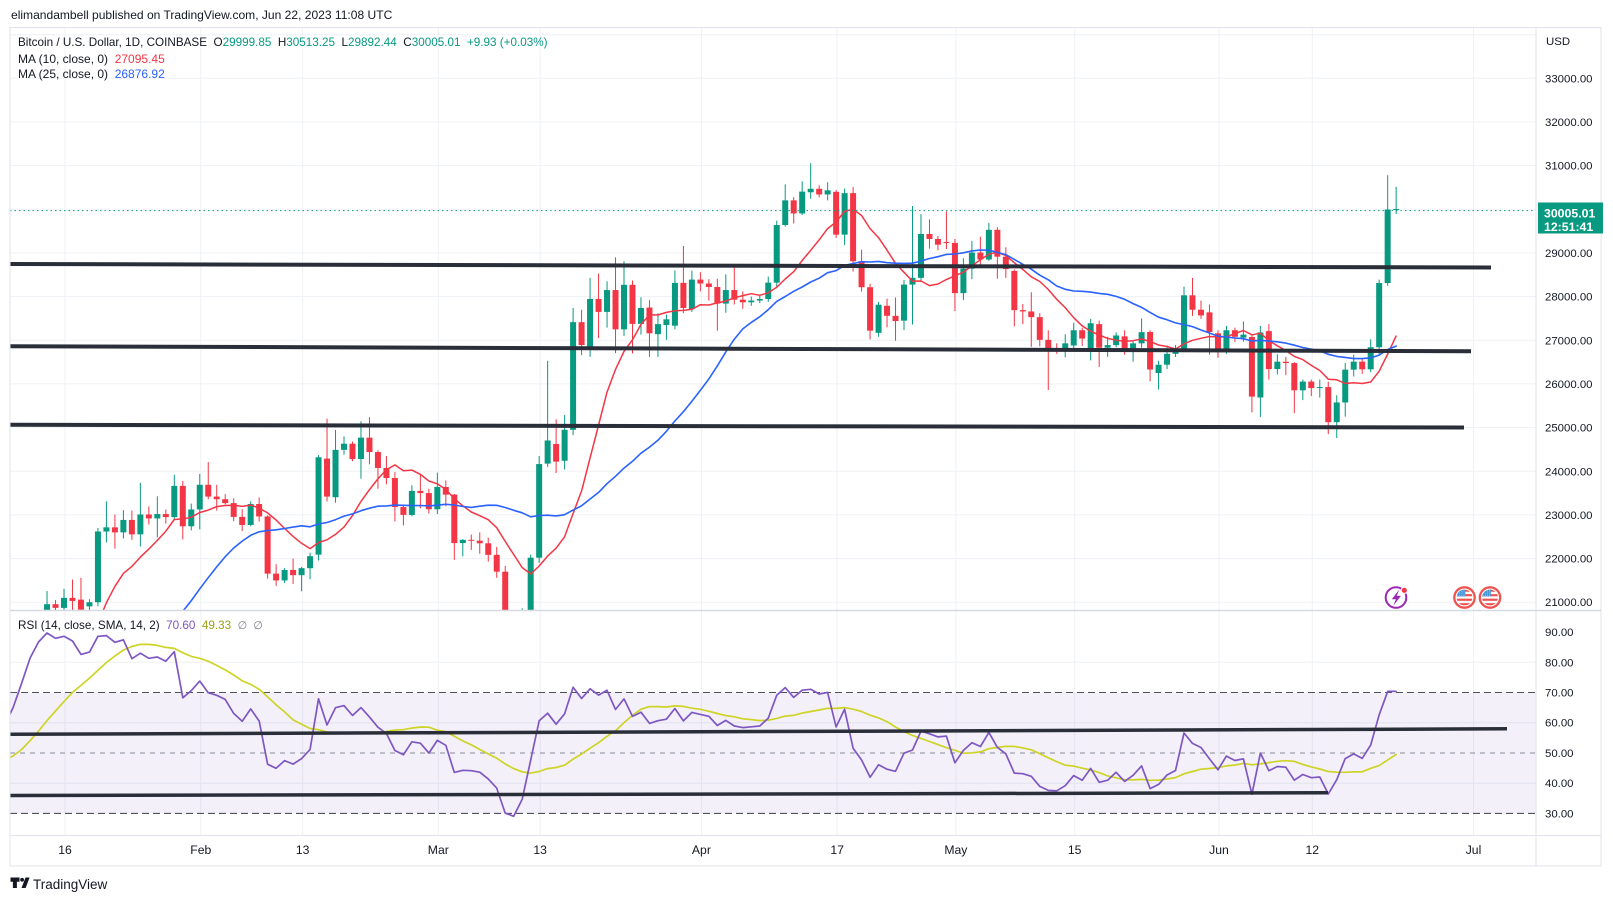 The height and width of the screenshot is (906, 1613). I want to click on svg-text: Jun, so click(1219, 850).